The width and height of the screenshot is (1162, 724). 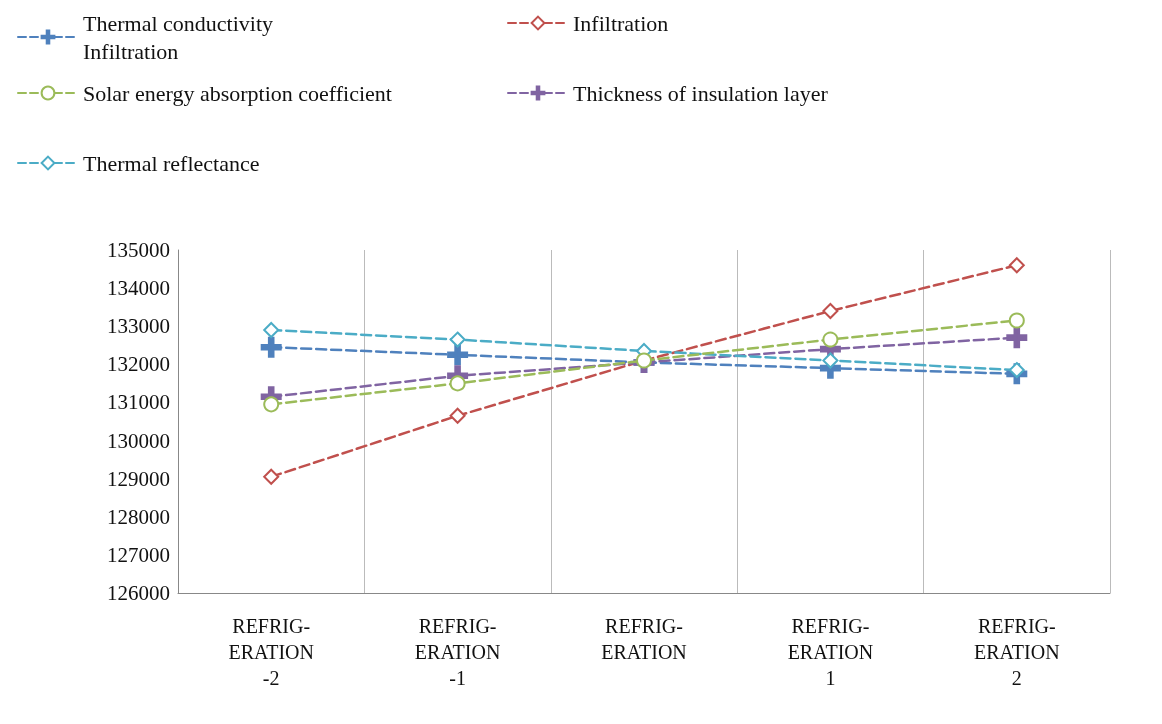 What do you see at coordinates (138, 250) in the screenshot?
I see `y-tick-label: 135000` at bounding box center [138, 250].